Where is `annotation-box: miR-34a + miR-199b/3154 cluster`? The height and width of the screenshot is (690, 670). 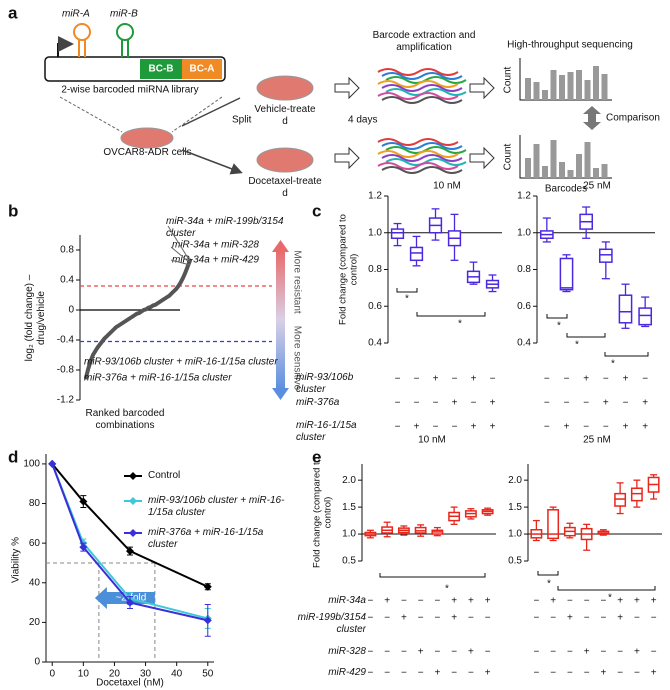 annotation-box: miR-34a + miR-199b/3154 cluster is located at coordinates (225, 227).